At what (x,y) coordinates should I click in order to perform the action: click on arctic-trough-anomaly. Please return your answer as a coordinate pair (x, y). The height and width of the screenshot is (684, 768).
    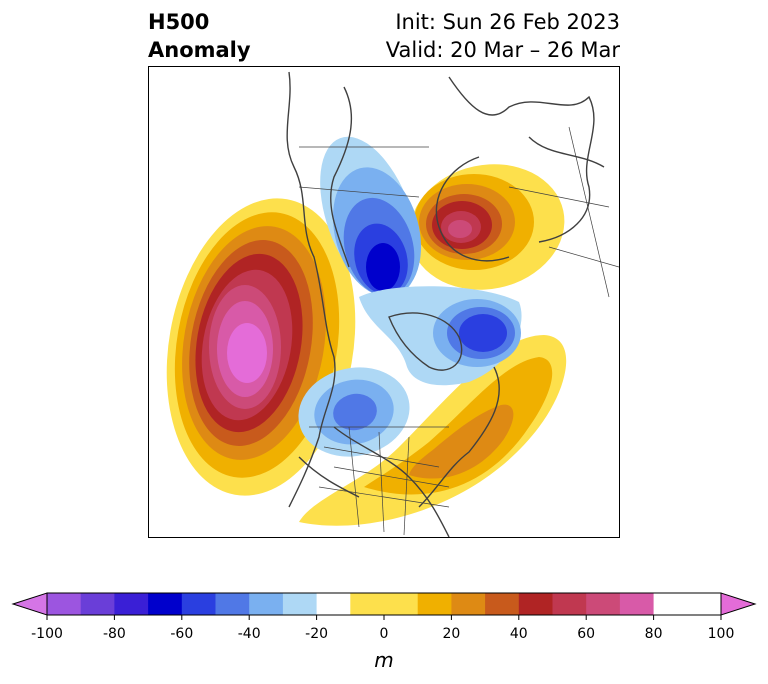
    Looking at the image, I should click on (371, 217).